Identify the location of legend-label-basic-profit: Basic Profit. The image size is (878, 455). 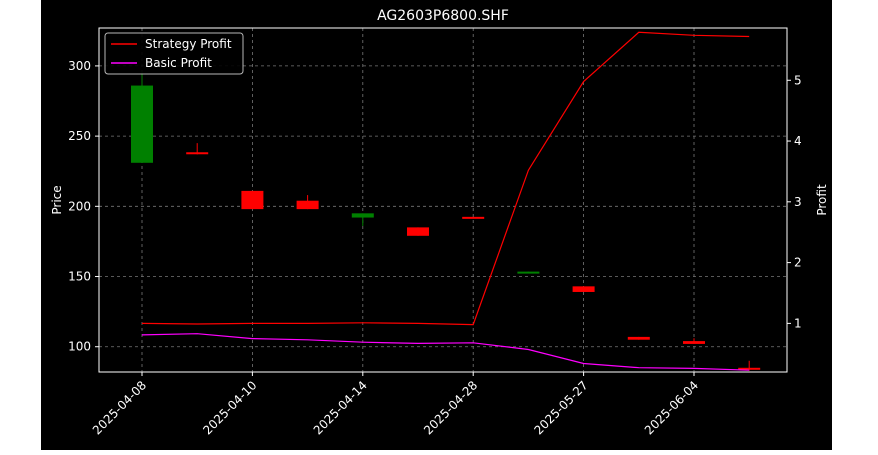
(178, 63).